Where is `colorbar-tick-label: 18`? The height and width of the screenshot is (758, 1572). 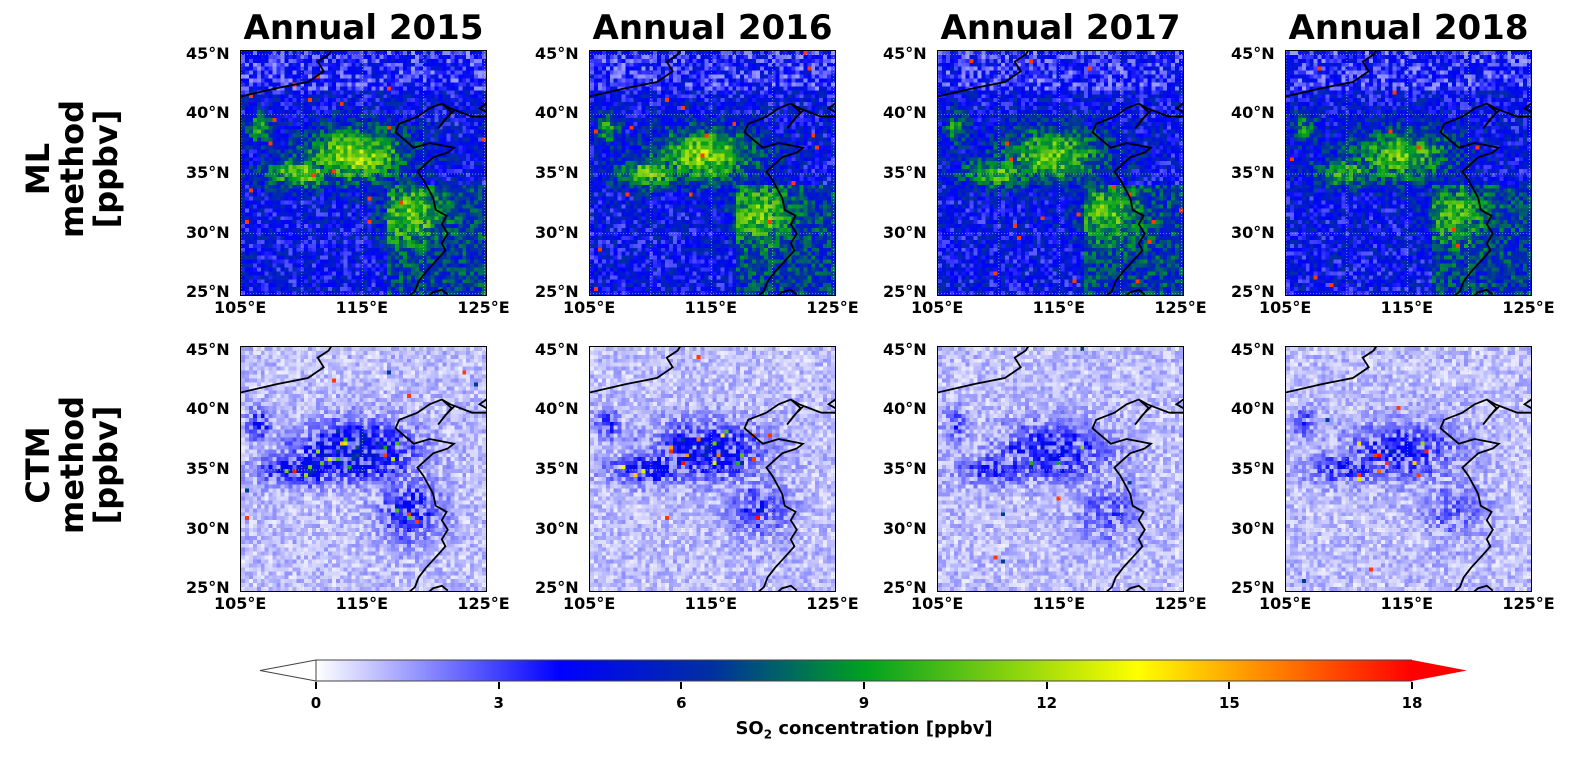
colorbar-tick-label: 18 is located at coordinates (1412, 703).